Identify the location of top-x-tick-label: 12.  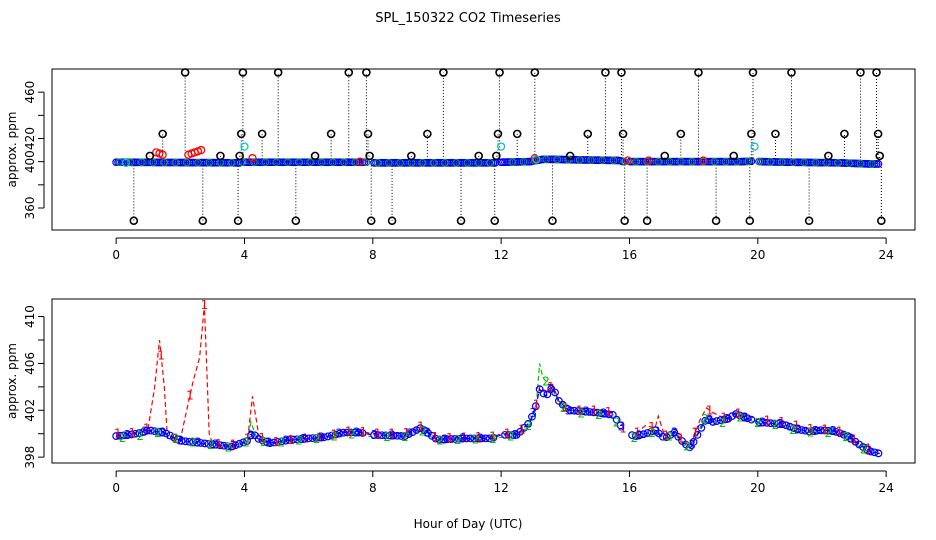
(501, 255).